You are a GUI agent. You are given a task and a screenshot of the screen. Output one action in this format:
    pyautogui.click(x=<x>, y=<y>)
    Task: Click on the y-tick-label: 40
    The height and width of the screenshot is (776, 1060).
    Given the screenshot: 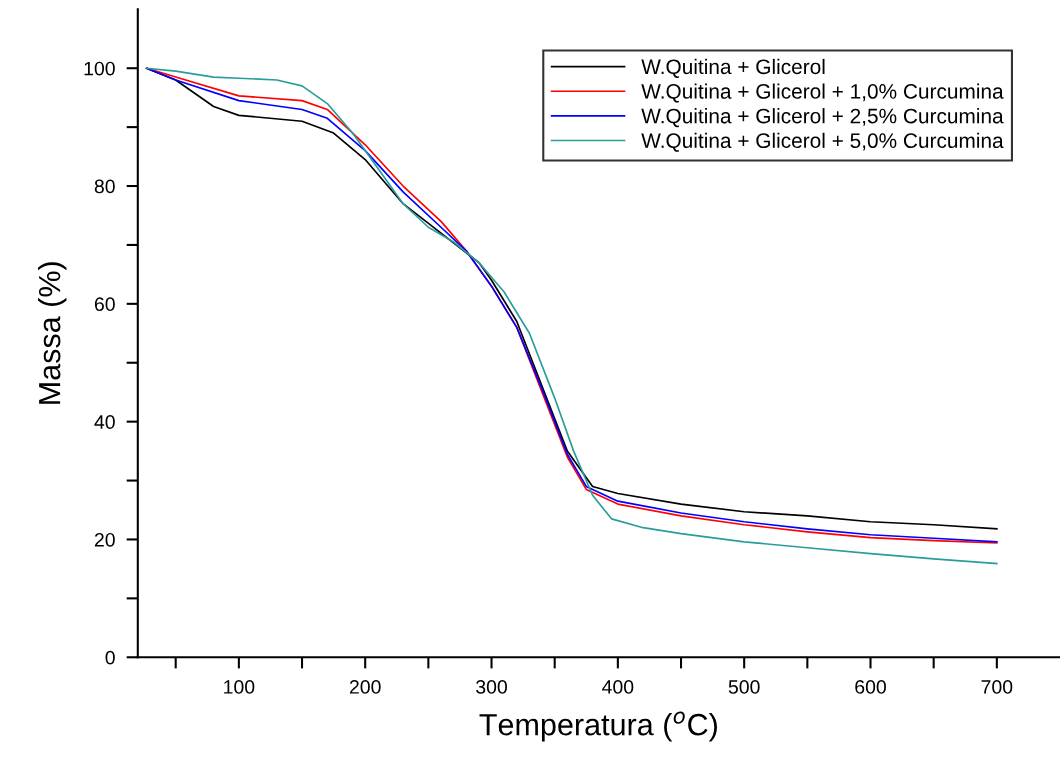 What is the action you would take?
    pyautogui.click(x=104, y=422)
    